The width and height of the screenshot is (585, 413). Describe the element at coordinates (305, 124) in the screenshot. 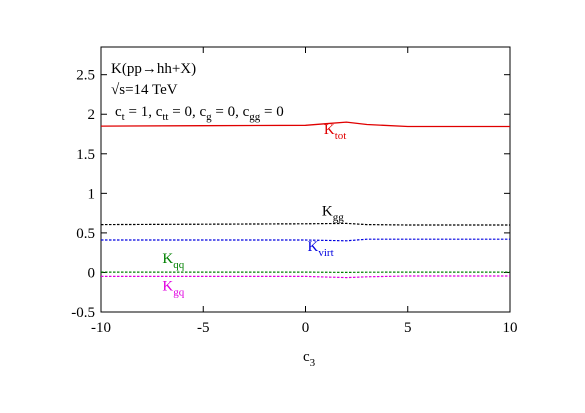

I see `series-line-tot` at that location.